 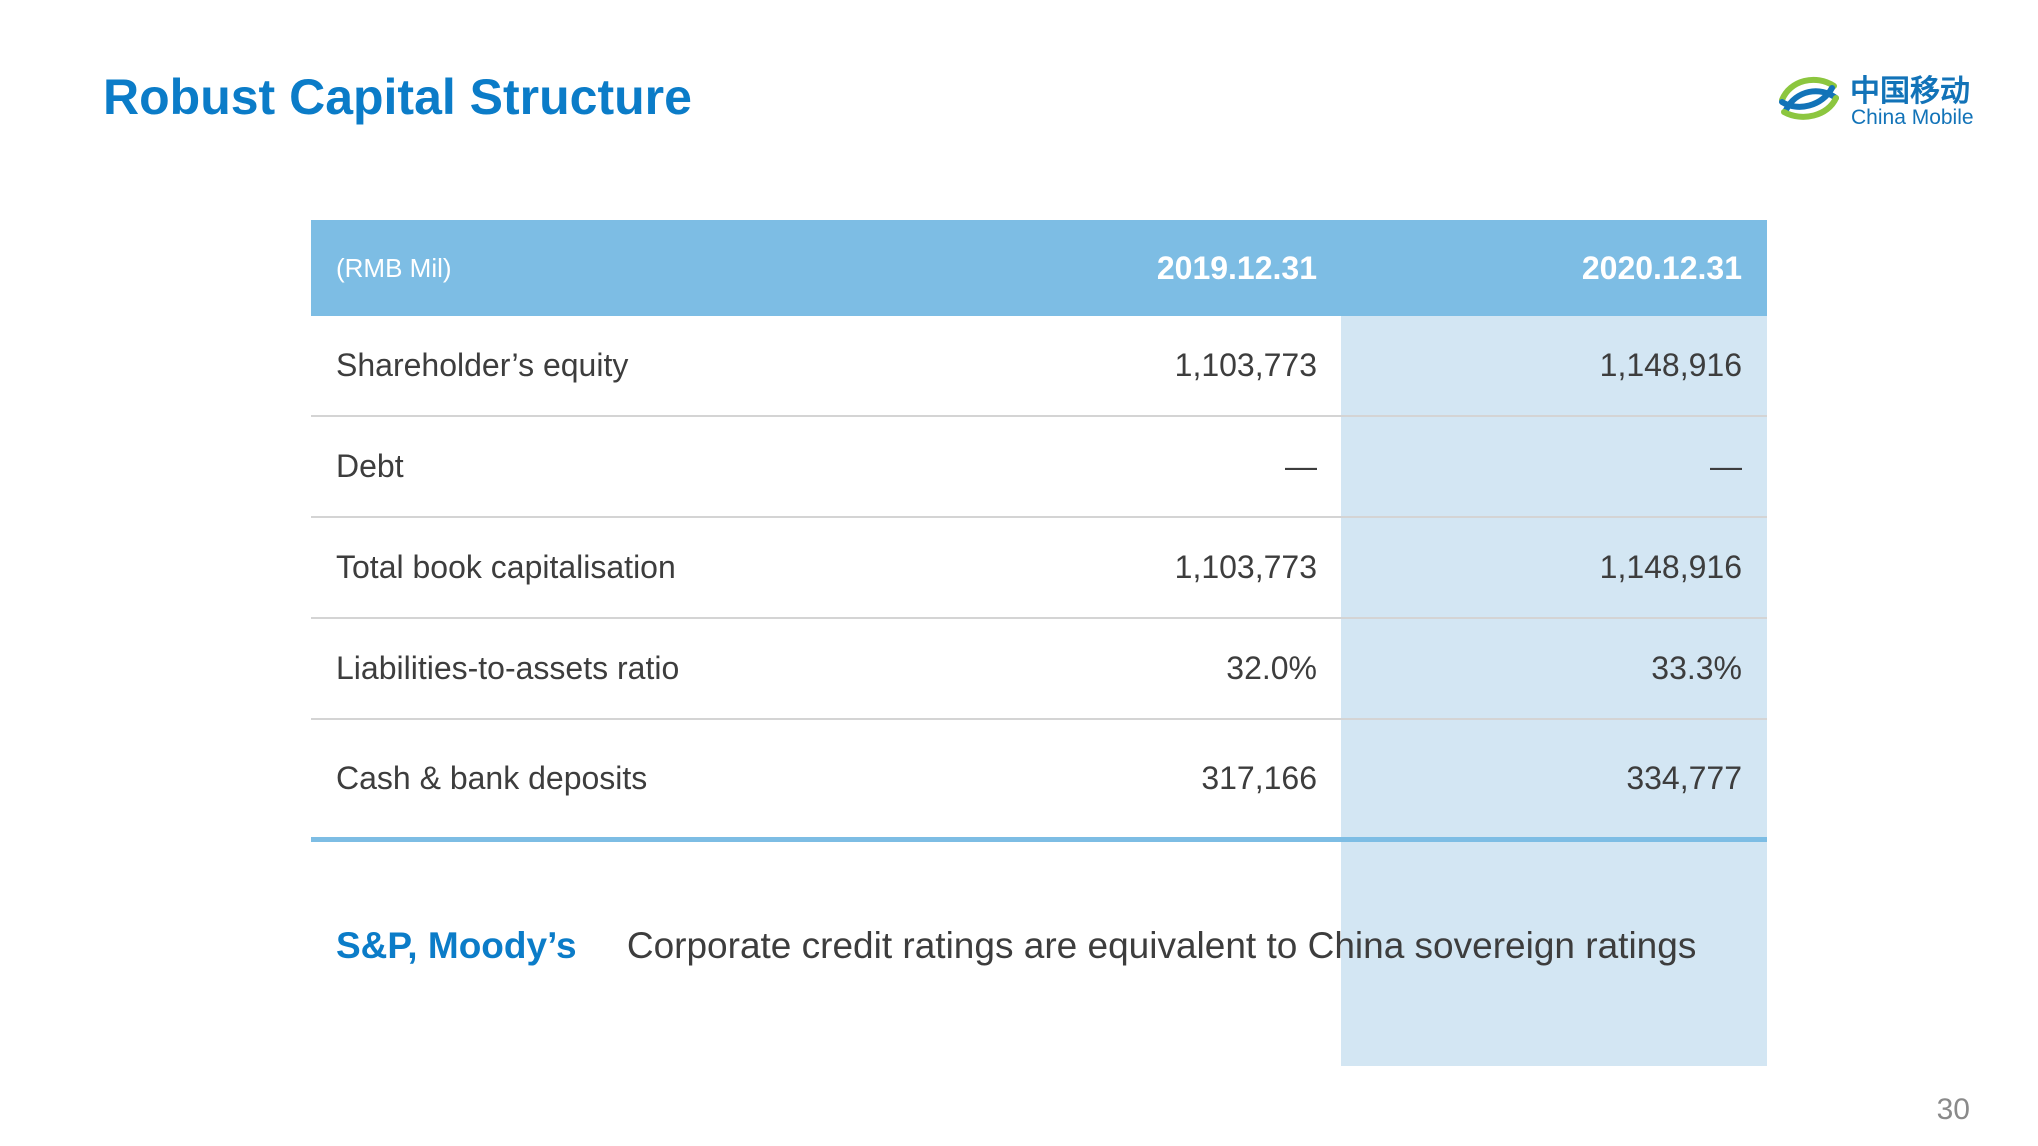 I want to click on row-label: Debt, so click(x=370, y=466).